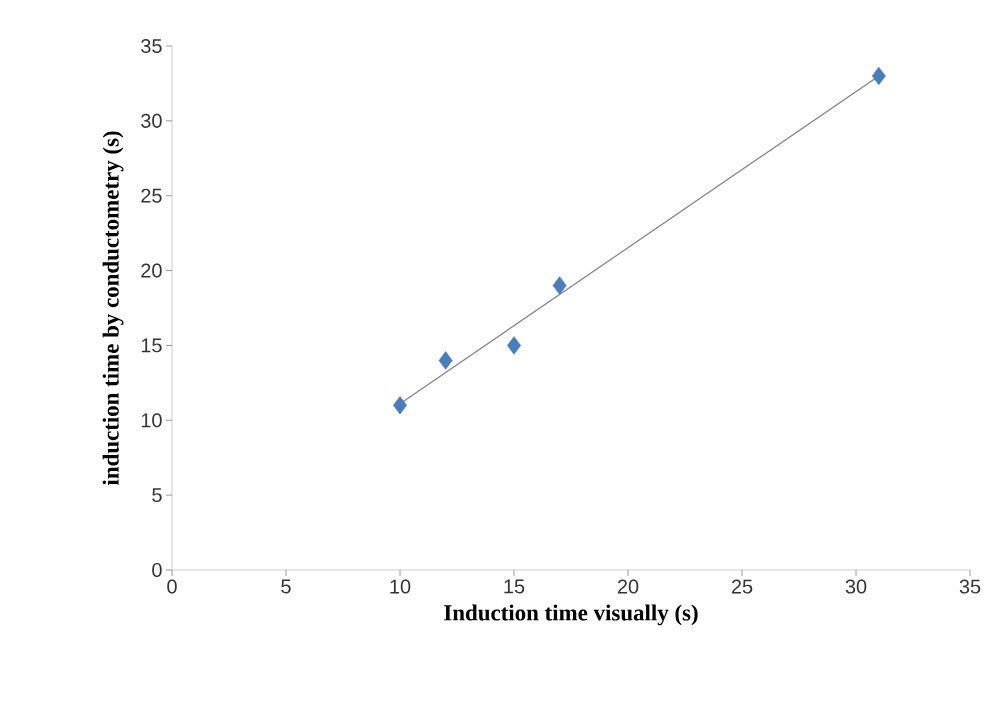 The image size is (1003, 713). Describe the element at coordinates (157, 570) in the screenshot. I see `y-tick-label: 0` at that location.